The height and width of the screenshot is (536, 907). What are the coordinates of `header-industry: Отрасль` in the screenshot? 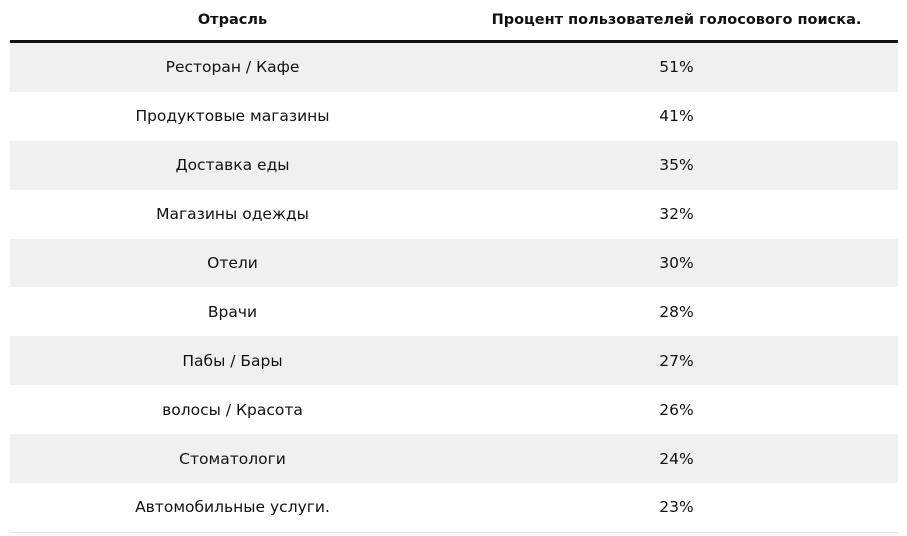 It's located at (232, 20).